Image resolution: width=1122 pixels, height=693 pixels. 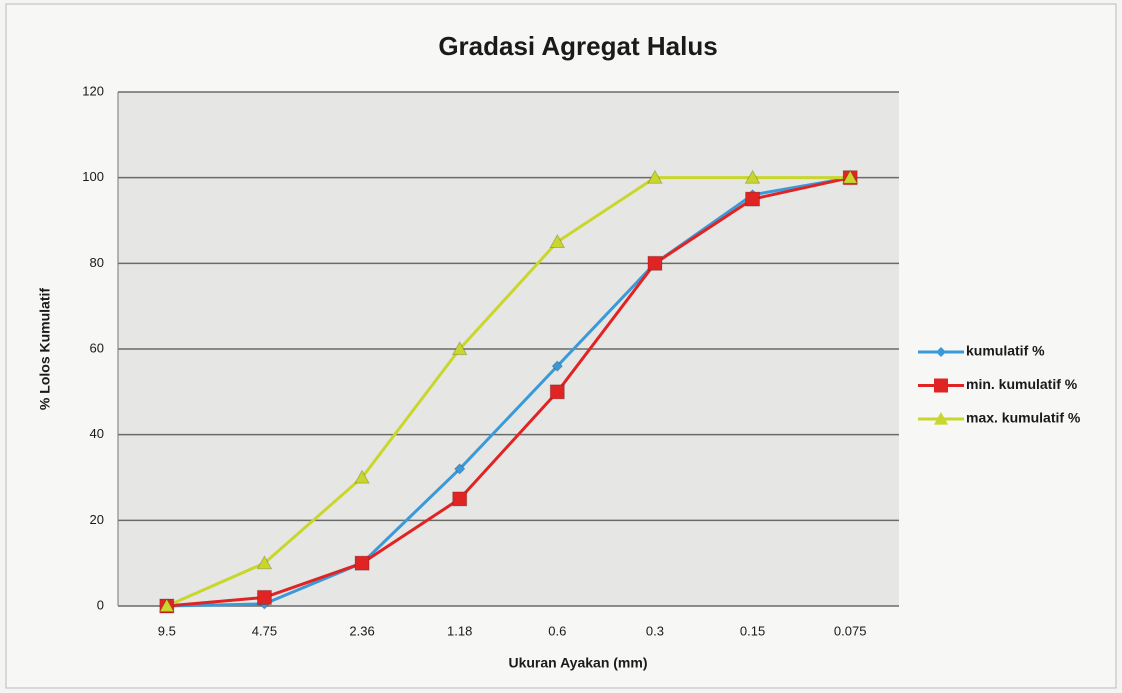 I want to click on x-tick-label: 0.075, so click(x=850, y=630).